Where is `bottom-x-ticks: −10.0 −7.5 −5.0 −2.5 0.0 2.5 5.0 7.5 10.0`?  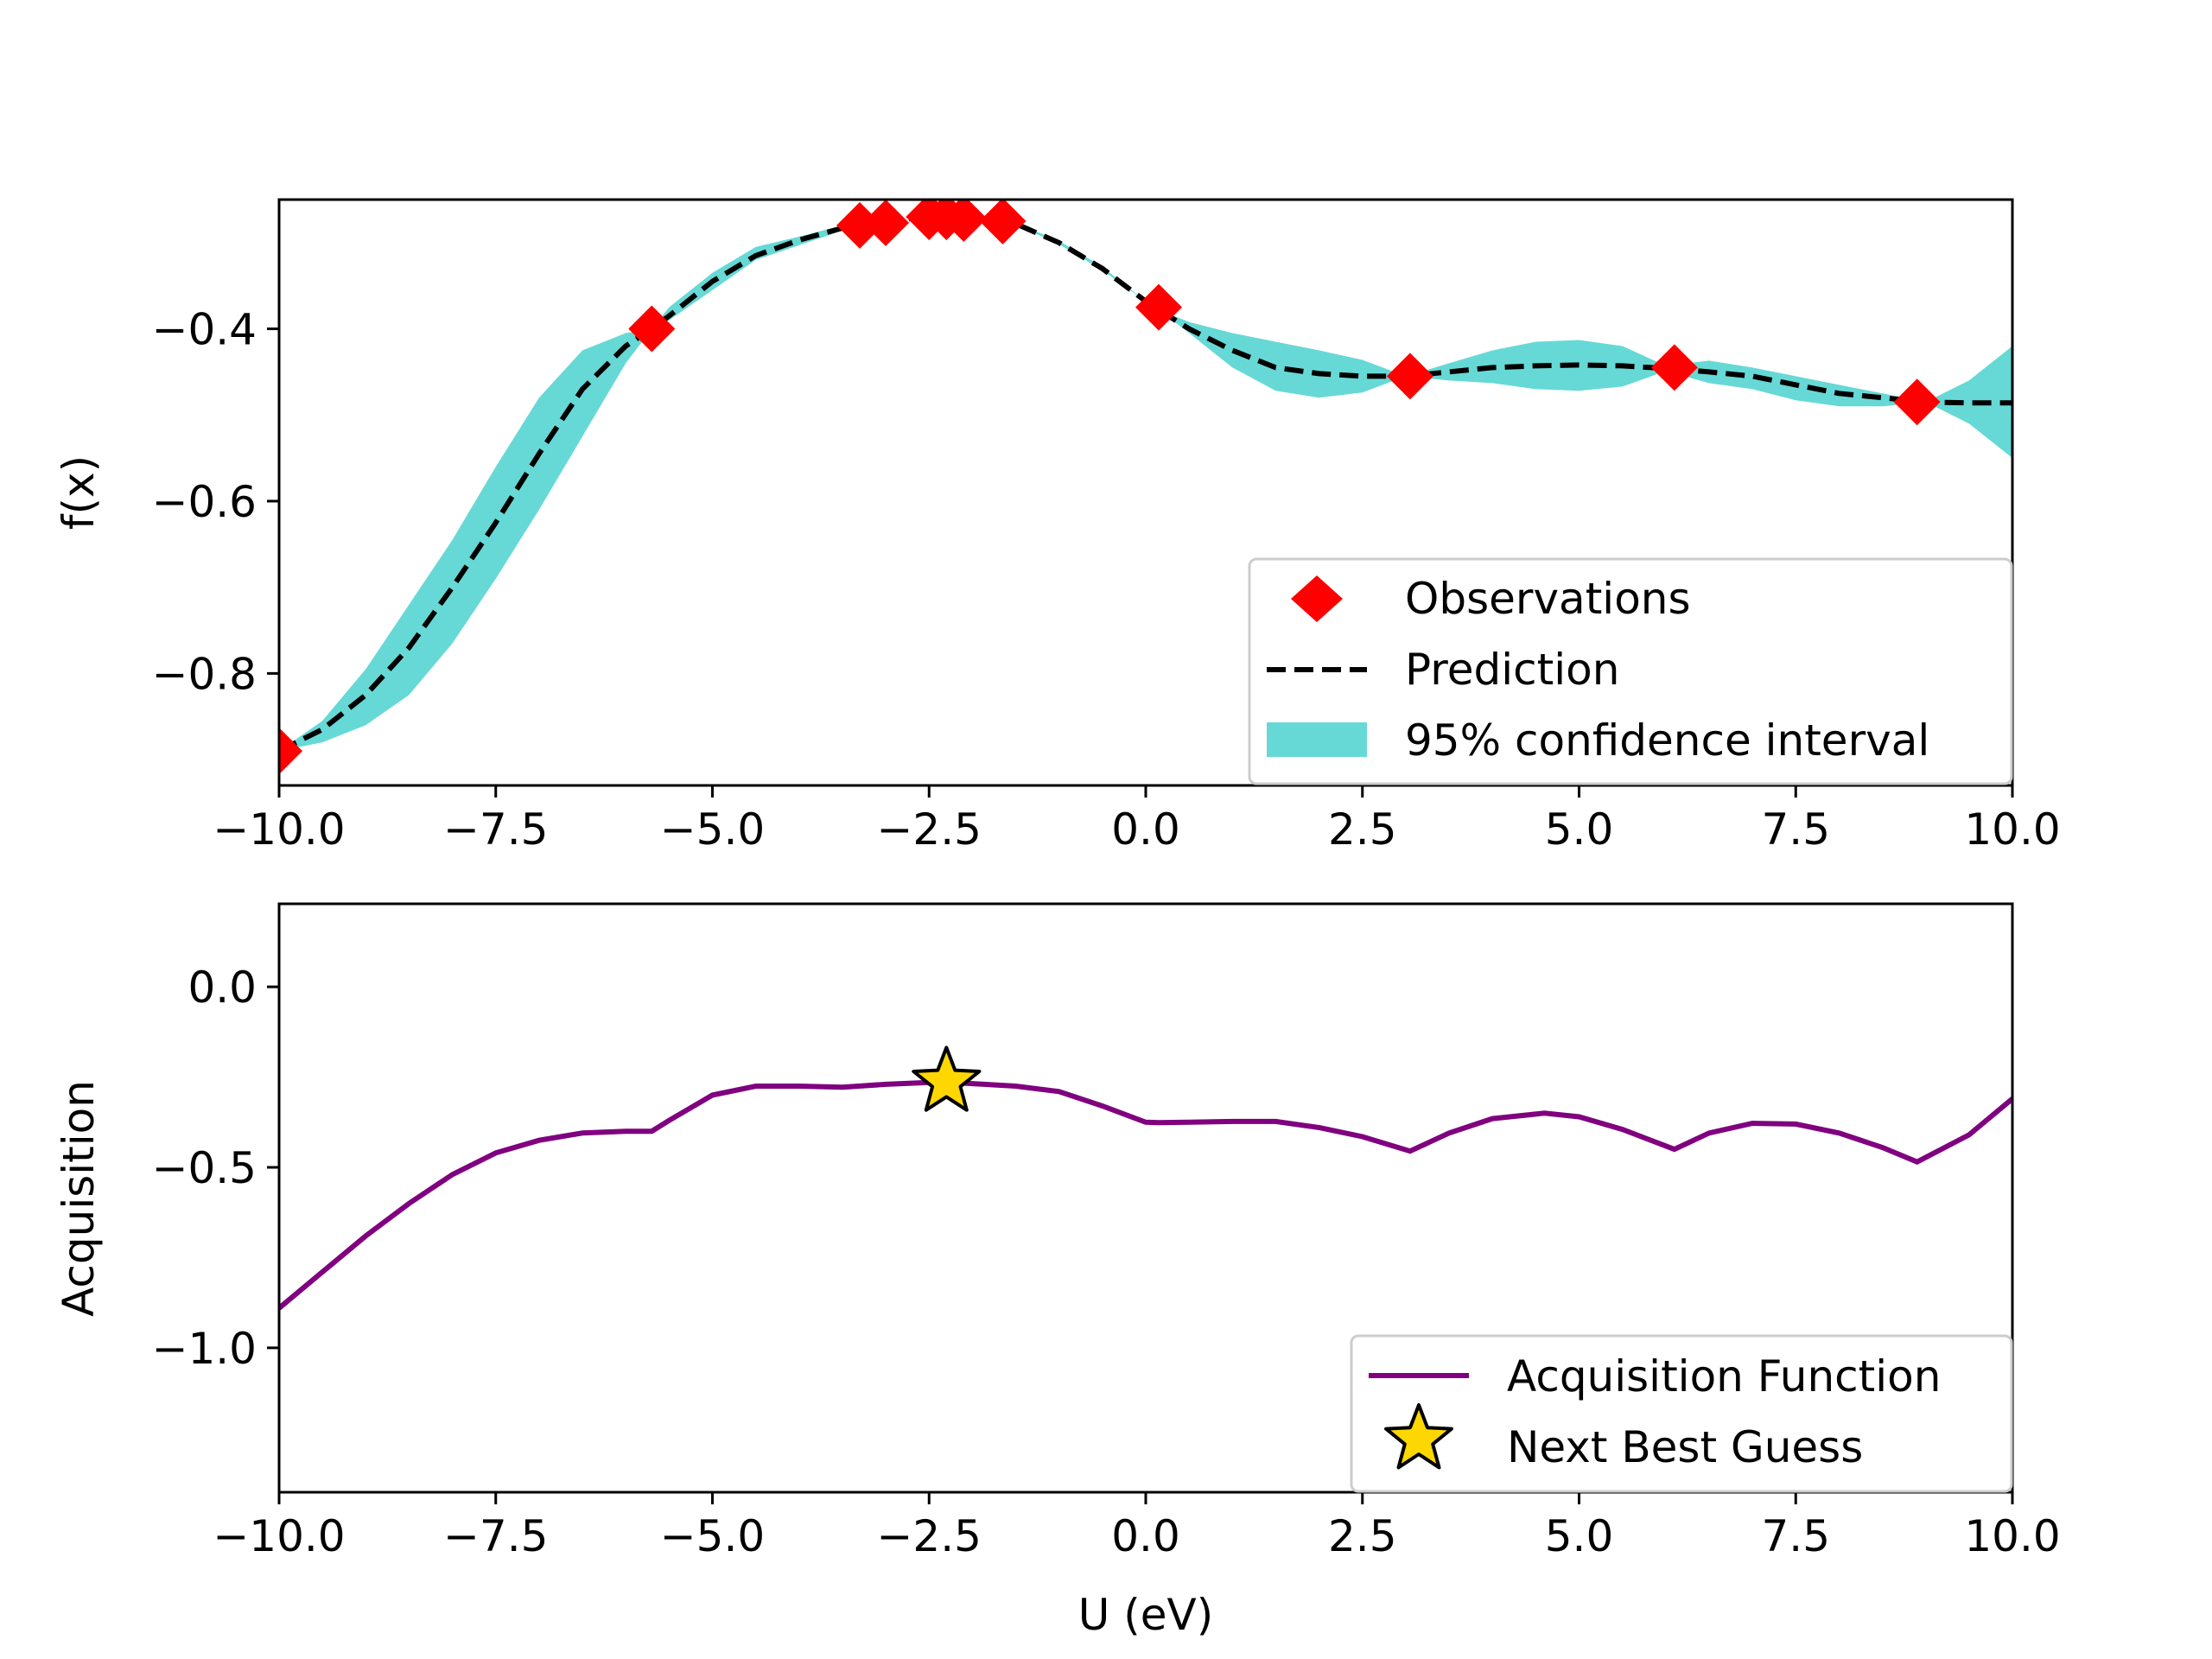 bottom-x-ticks: −10.0 −7.5 −5.0 −2.5 0.0 2.5 5.0 7.5 10.0 is located at coordinates (1137, 1526).